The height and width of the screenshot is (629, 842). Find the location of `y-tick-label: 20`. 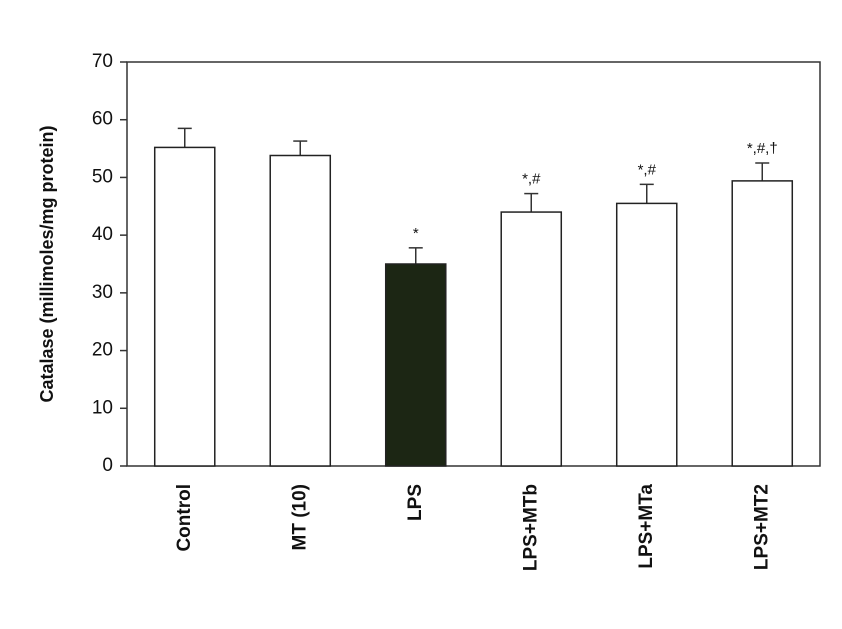

y-tick-label: 20 is located at coordinates (102, 350).